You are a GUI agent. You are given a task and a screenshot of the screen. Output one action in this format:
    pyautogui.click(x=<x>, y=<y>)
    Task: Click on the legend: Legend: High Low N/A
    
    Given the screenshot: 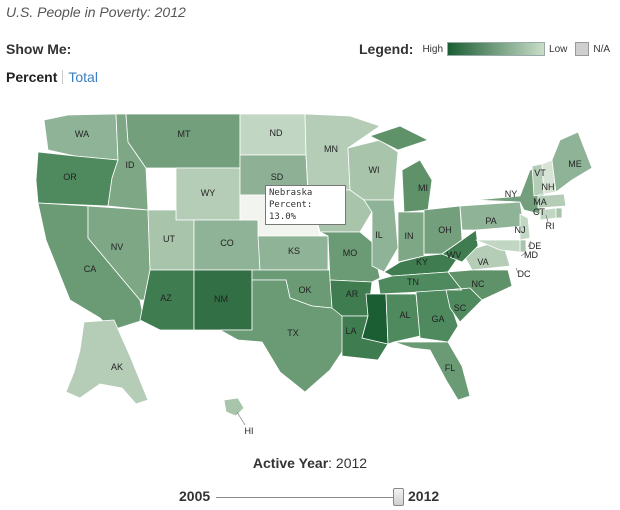 What is the action you would take?
    pyautogui.click(x=484, y=49)
    